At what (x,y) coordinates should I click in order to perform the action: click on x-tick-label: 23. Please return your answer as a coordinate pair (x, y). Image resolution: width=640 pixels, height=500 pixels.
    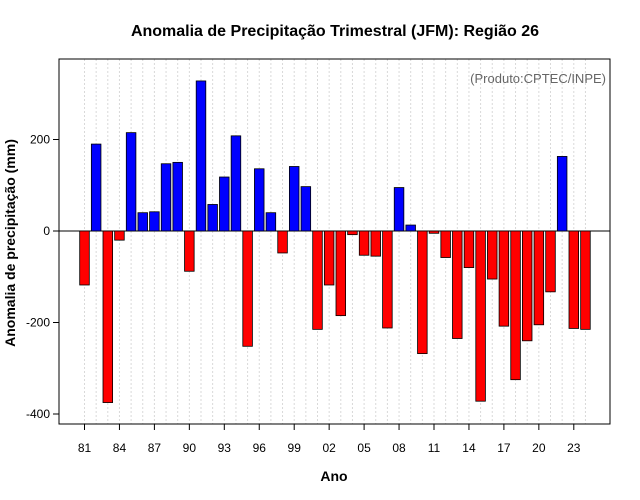
    Looking at the image, I should click on (574, 448).